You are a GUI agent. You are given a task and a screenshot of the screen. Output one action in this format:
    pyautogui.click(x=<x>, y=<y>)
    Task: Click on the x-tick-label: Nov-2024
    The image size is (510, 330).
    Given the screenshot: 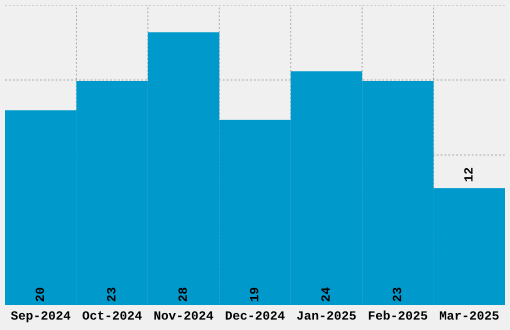 What is the action you would take?
    pyautogui.click(x=184, y=315)
    